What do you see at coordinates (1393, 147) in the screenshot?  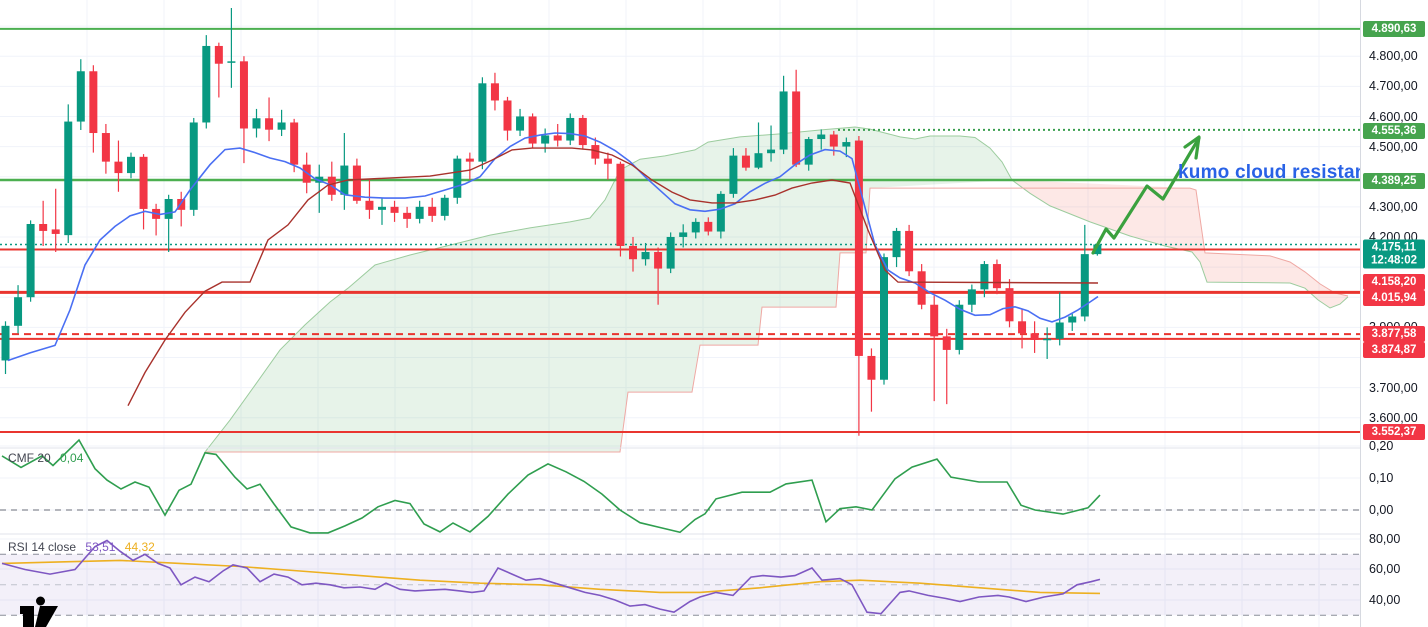 I see `axis-label: 4.500,00` at bounding box center [1393, 147].